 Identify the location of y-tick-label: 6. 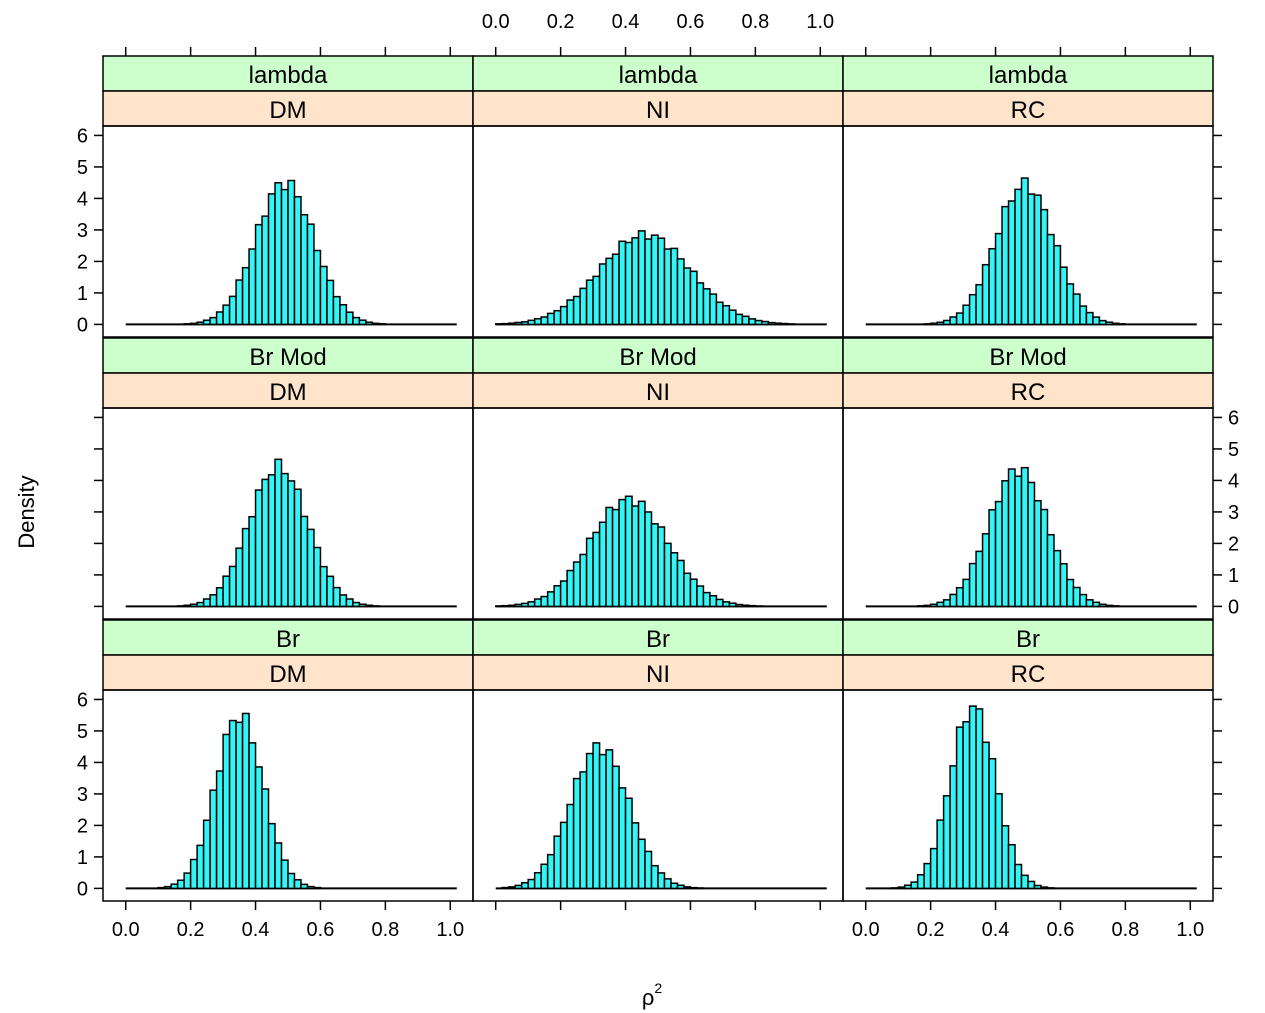
(82, 700).